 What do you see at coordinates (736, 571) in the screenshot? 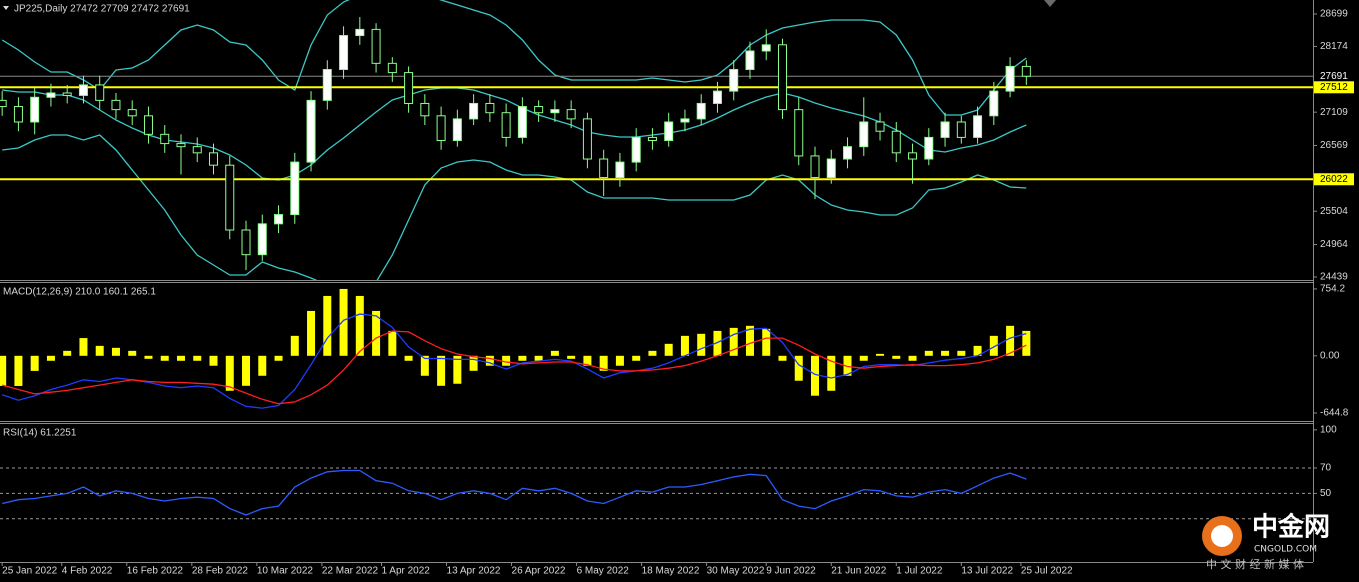
I see `x-tick-label: 30 May 2022` at bounding box center [736, 571].